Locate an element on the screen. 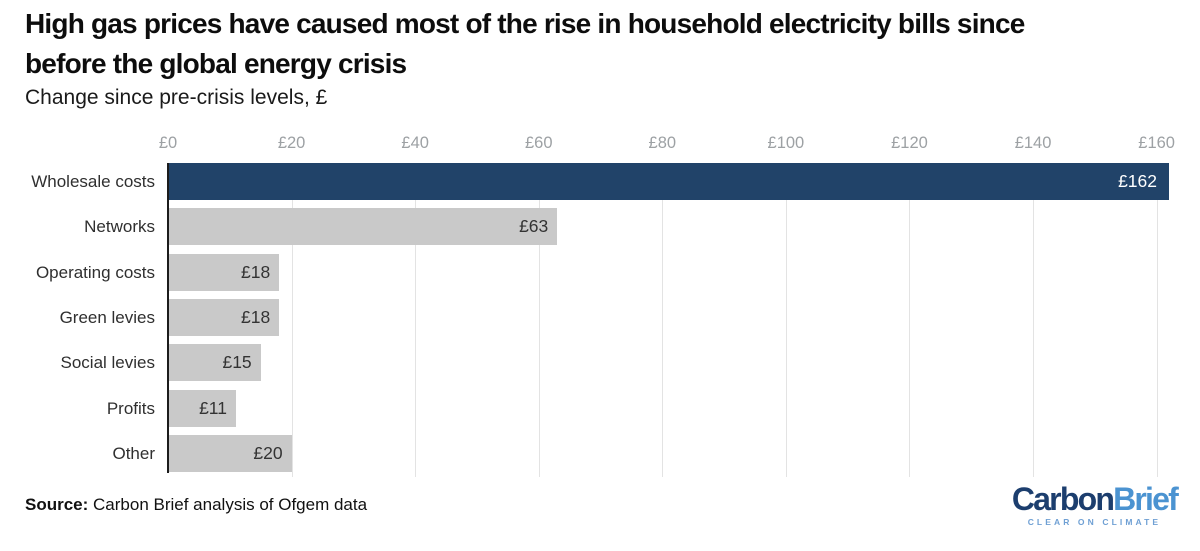 This screenshot has width=1200, height=551. carbonbrief-wordmark: CarbonBrief is located at coordinates (1095, 499).